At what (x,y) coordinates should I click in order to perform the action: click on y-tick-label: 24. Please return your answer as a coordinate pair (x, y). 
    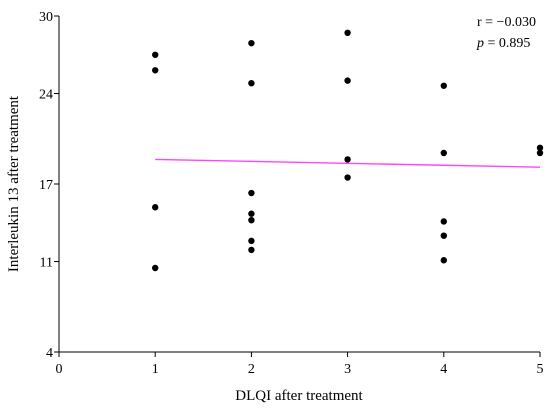
    Looking at the image, I should click on (46, 95).